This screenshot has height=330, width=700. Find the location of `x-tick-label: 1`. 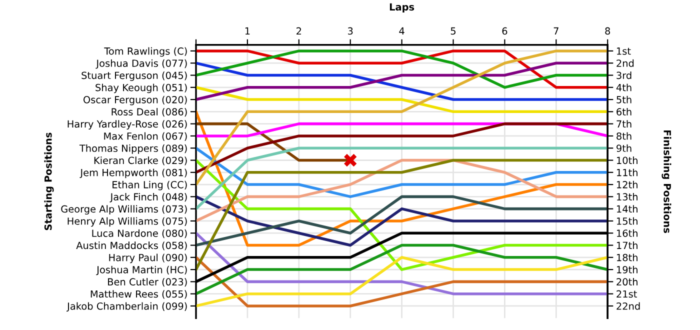

x-tick-label: 1 is located at coordinates (247, 31).